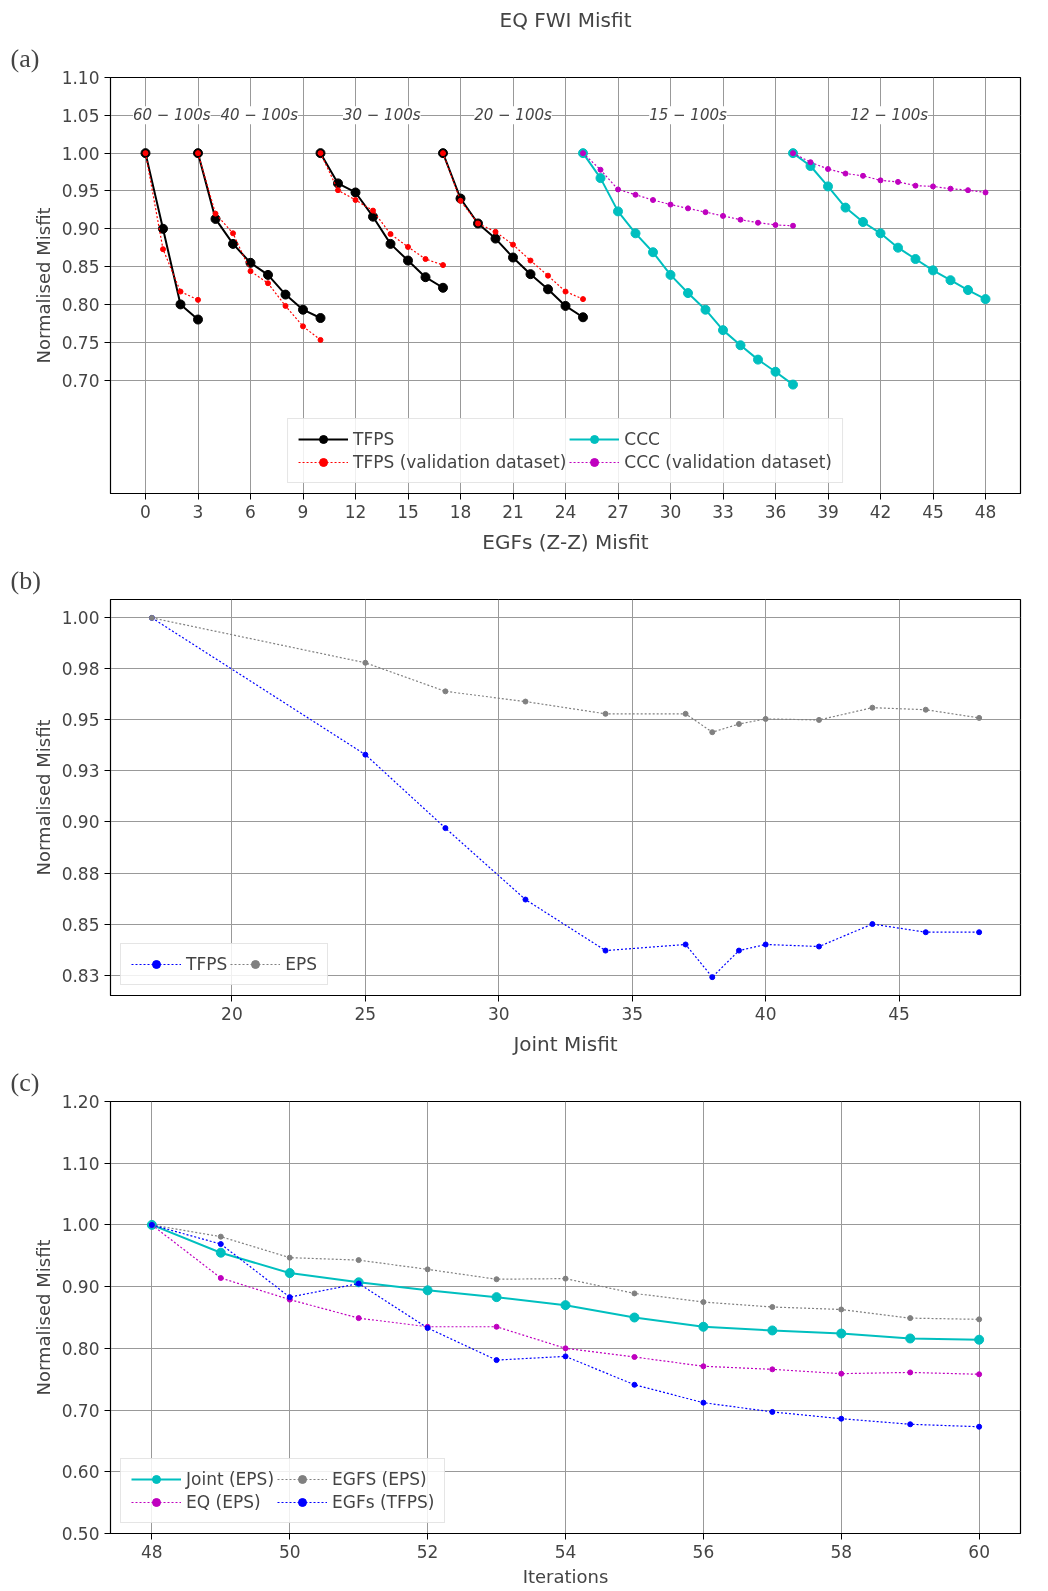  Describe the element at coordinates (355, 511) in the screenshot. I see `x-tick-label: 12` at that location.